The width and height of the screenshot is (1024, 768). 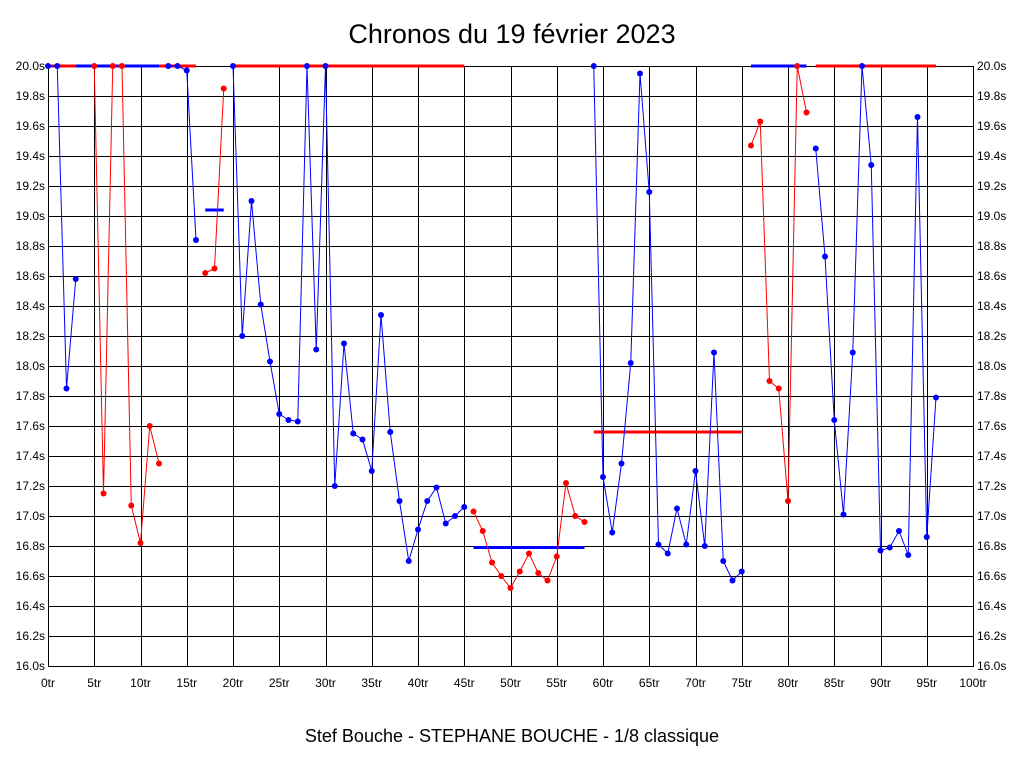 What do you see at coordinates (991, 216) in the screenshot?
I see `y-tick-label-right: 19.0s` at bounding box center [991, 216].